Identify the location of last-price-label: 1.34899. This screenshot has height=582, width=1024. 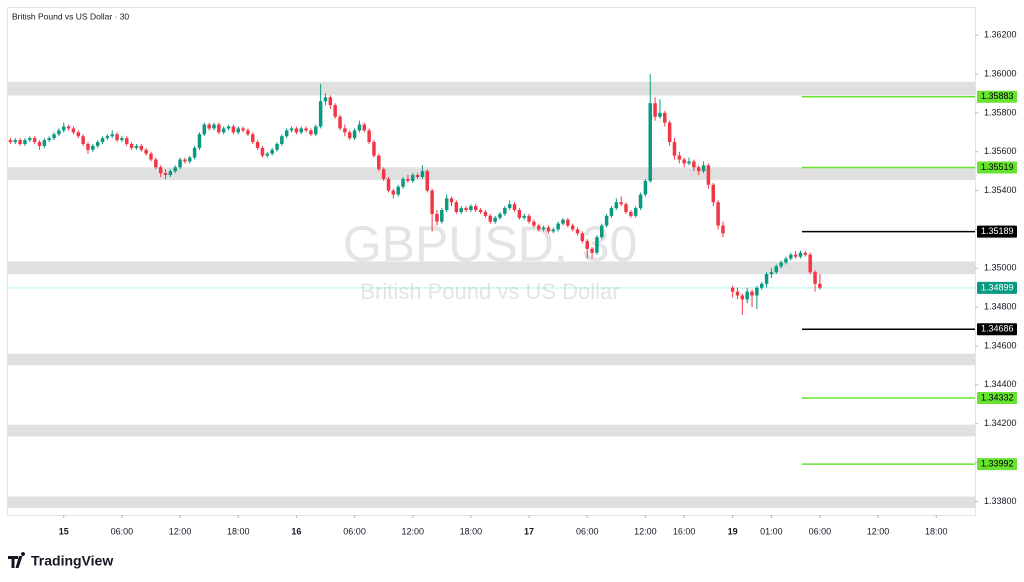
(997, 287).